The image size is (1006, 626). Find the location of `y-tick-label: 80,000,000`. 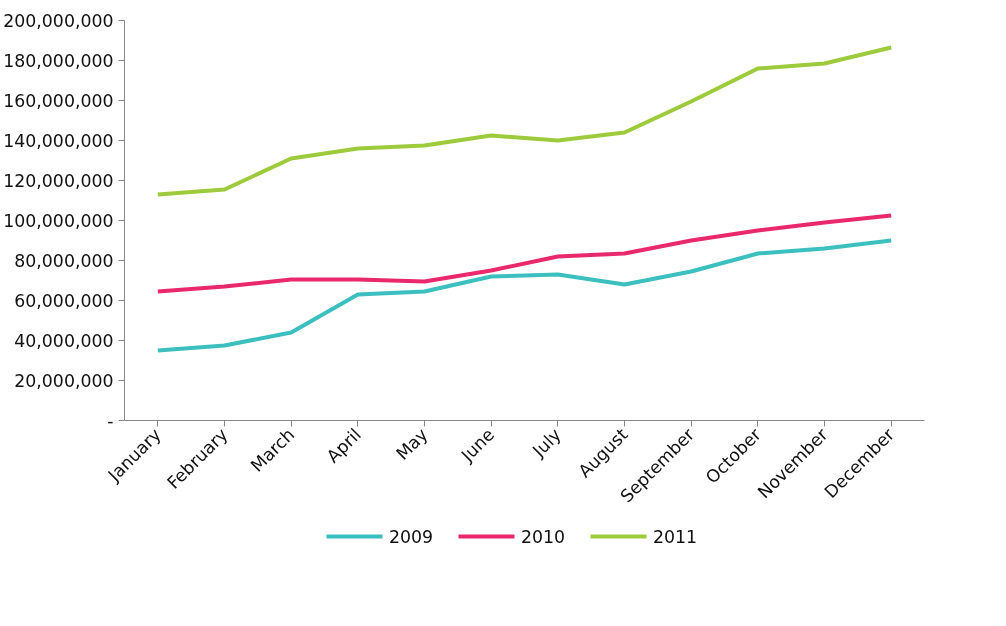

y-tick-label: 80,000,000 is located at coordinates (64, 261).